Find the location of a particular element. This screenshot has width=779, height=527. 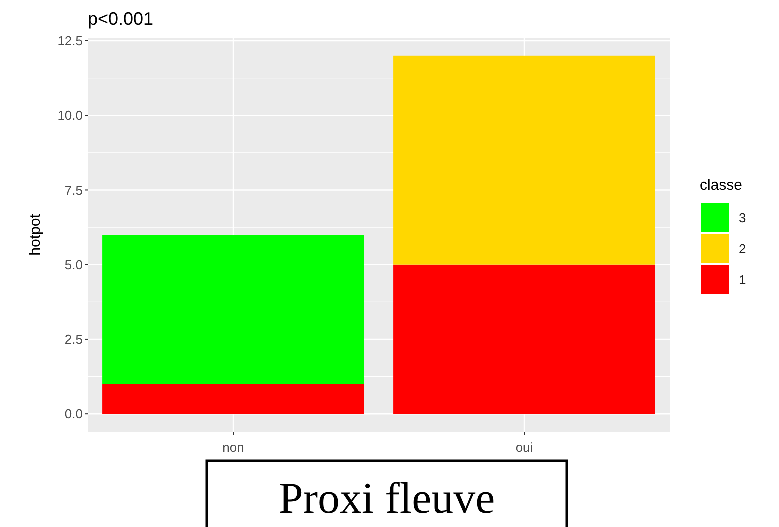

x-tick-label: non is located at coordinates (233, 447).